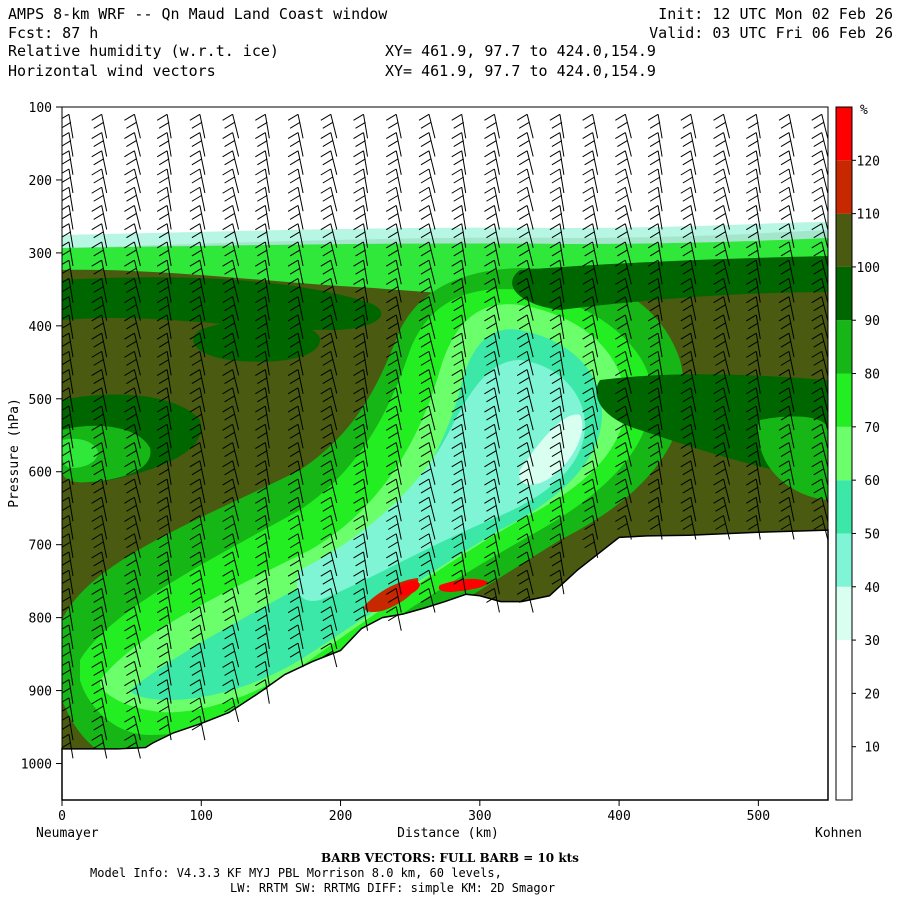  What do you see at coordinates (36, 765) in the screenshot?
I see `y-tick-label: 1000` at bounding box center [36, 765].